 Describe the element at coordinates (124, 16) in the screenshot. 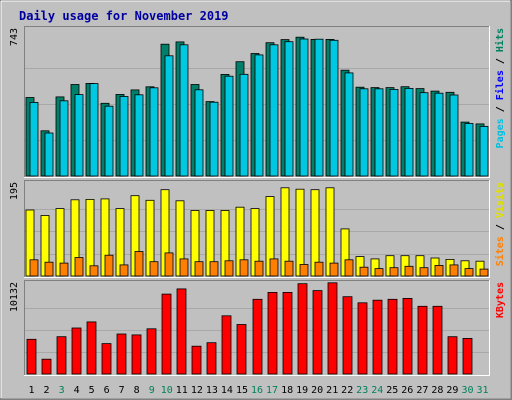

I see `chart-title: Daily usage for November 2019` at that location.